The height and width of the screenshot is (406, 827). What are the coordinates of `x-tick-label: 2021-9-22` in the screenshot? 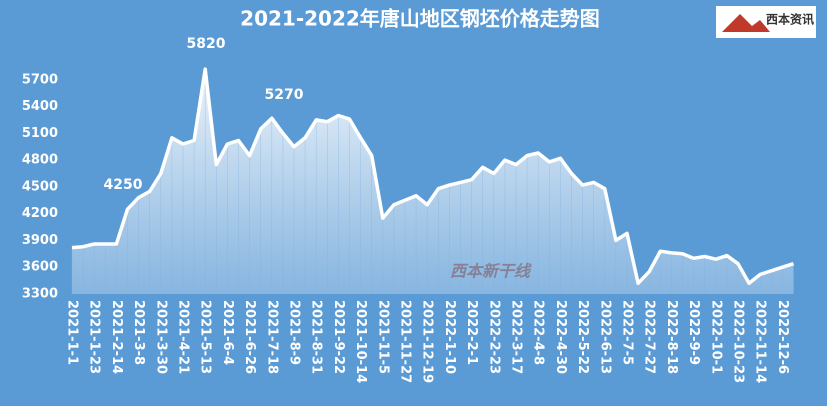 It's located at (338, 337).